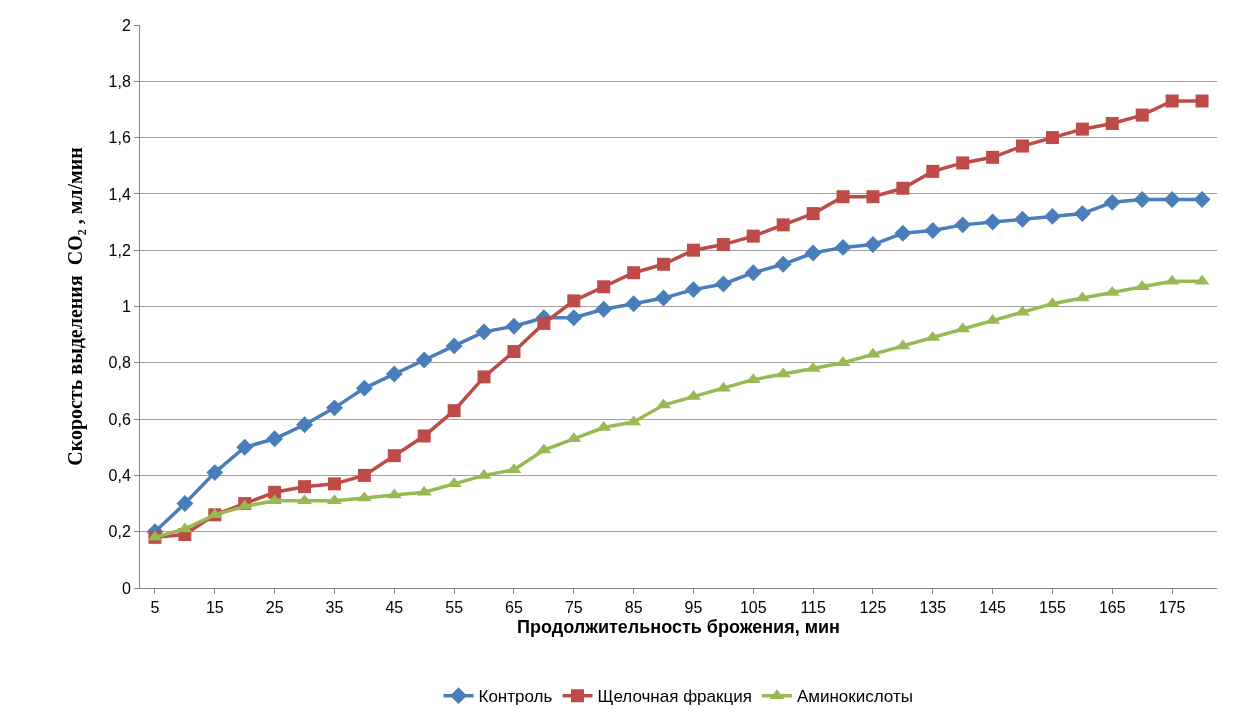  I want to click on x-tick-label: 5, so click(155, 608).